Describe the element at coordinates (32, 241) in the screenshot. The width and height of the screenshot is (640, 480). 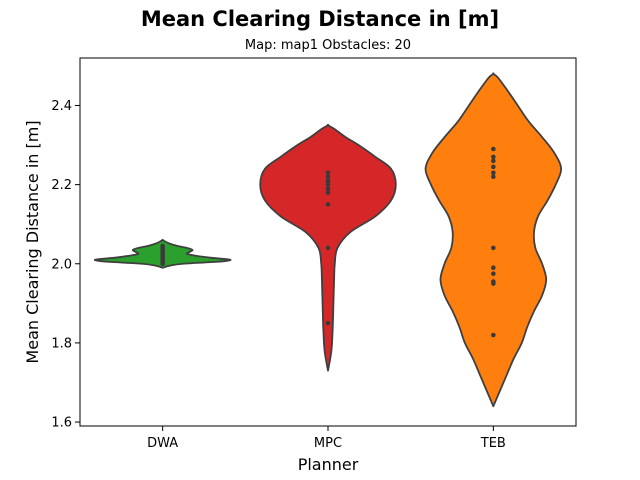
I see `y-axis-label: Mean Clearing Distance in [m]` at that location.